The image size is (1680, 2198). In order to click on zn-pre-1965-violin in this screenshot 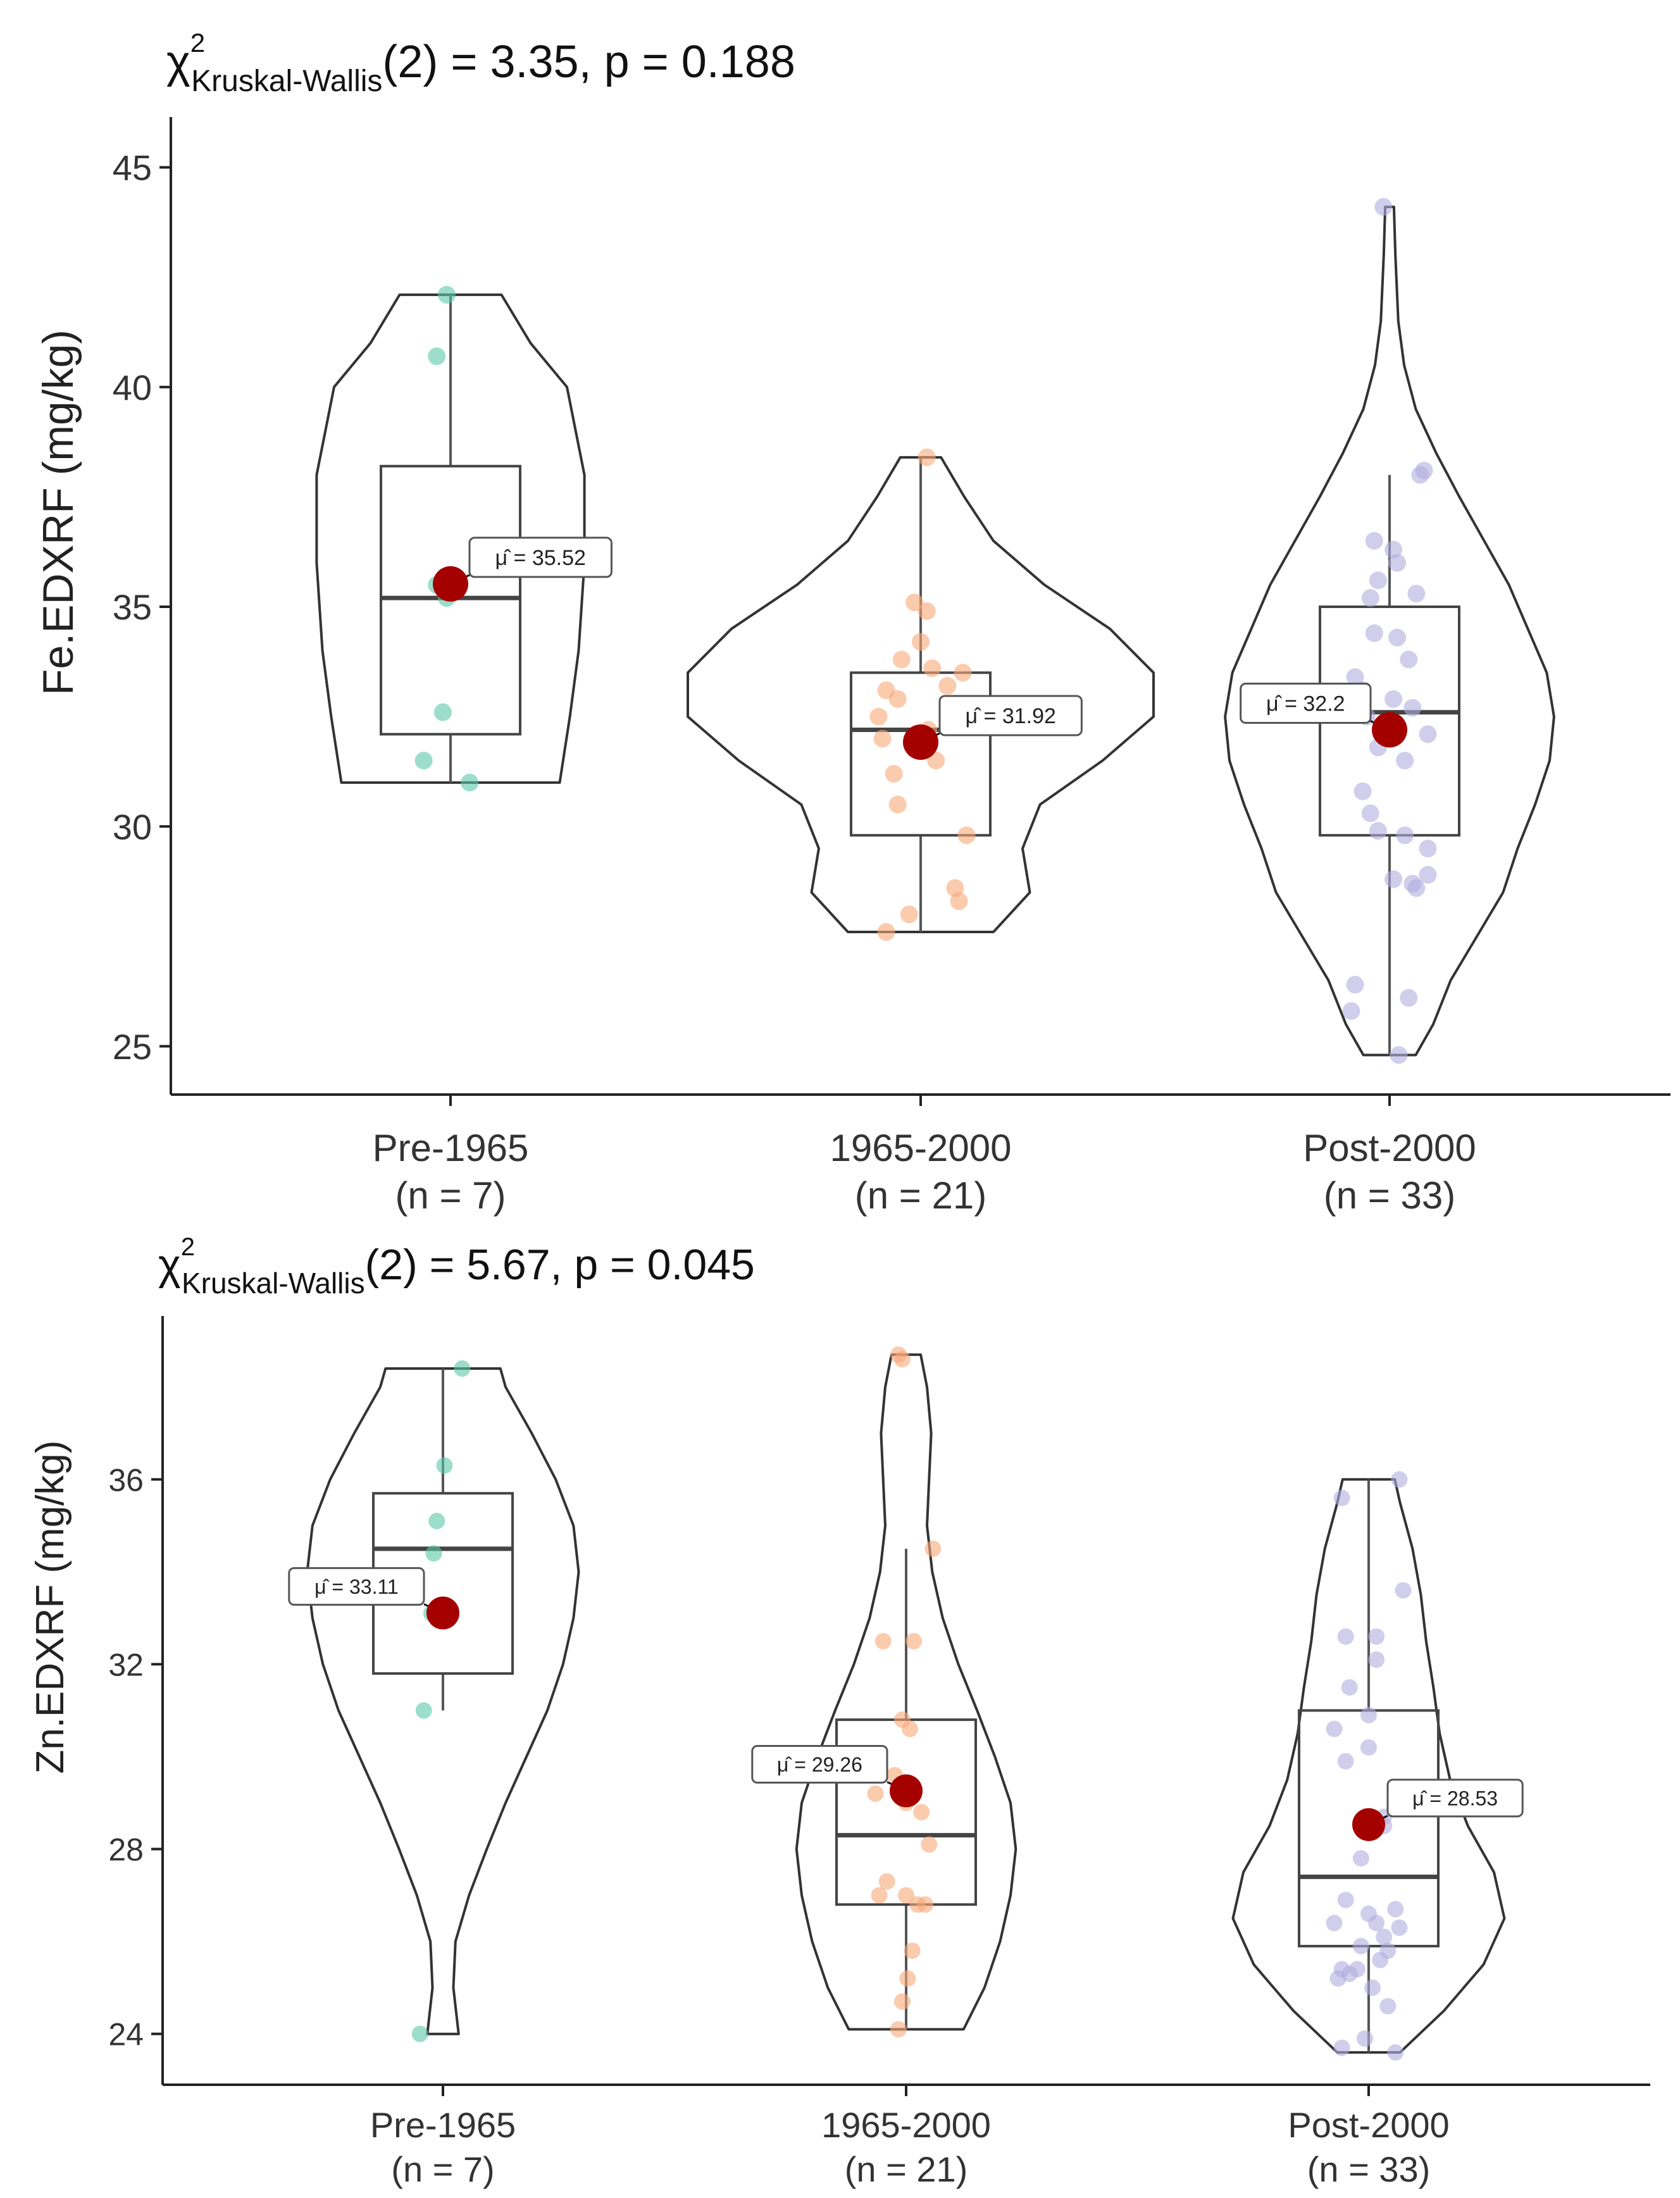, I will do `click(443, 1701)`.